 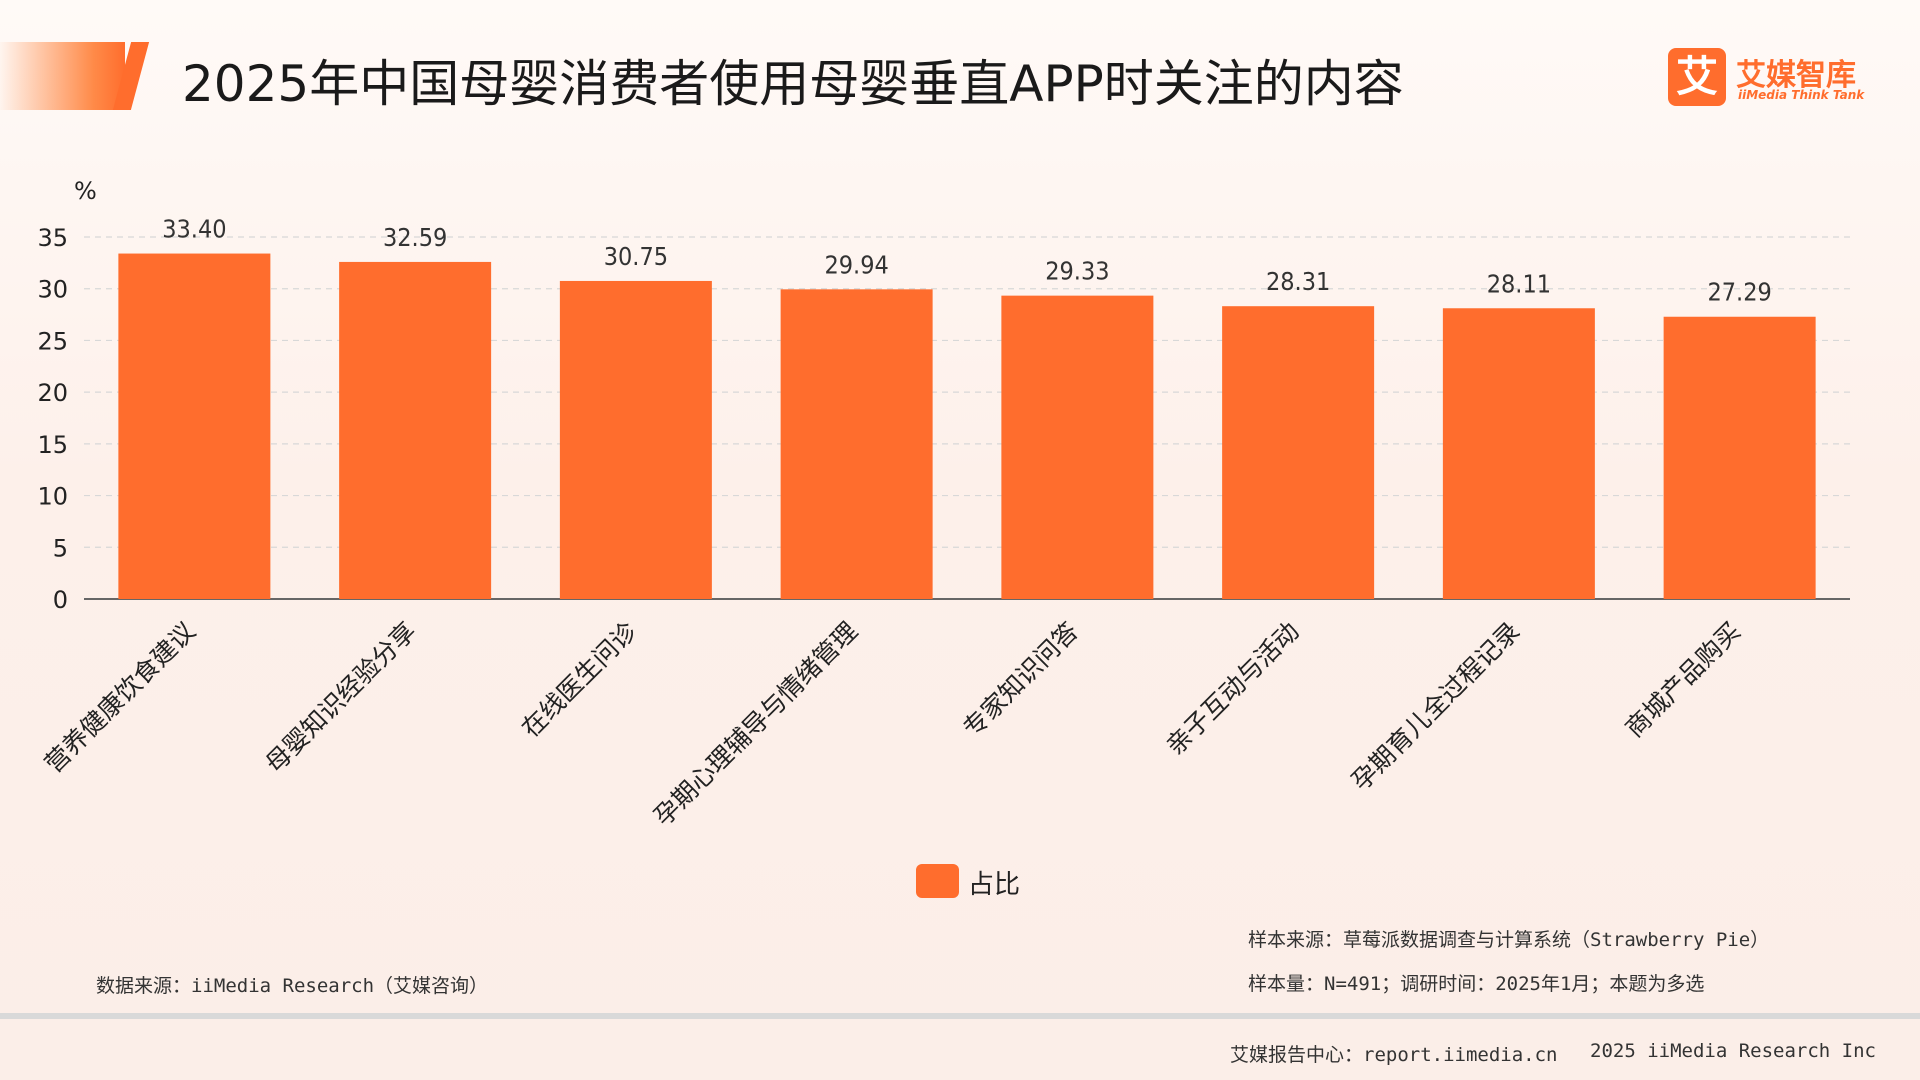 I want to click on y-tick-label: 20, so click(x=52, y=393).